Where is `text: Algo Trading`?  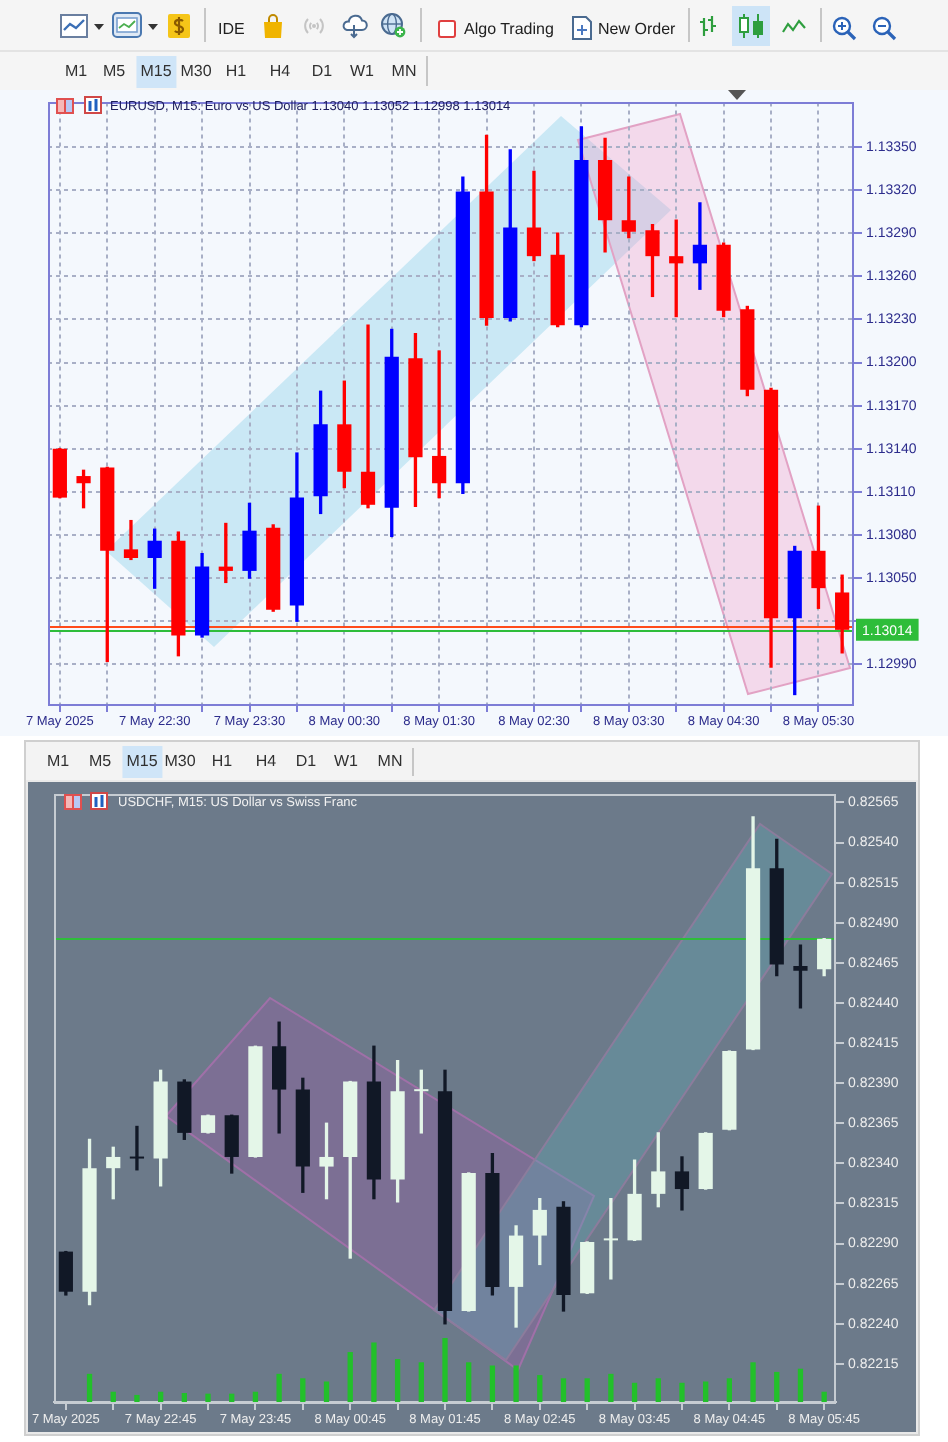
text: Algo Trading is located at coordinates (509, 30).